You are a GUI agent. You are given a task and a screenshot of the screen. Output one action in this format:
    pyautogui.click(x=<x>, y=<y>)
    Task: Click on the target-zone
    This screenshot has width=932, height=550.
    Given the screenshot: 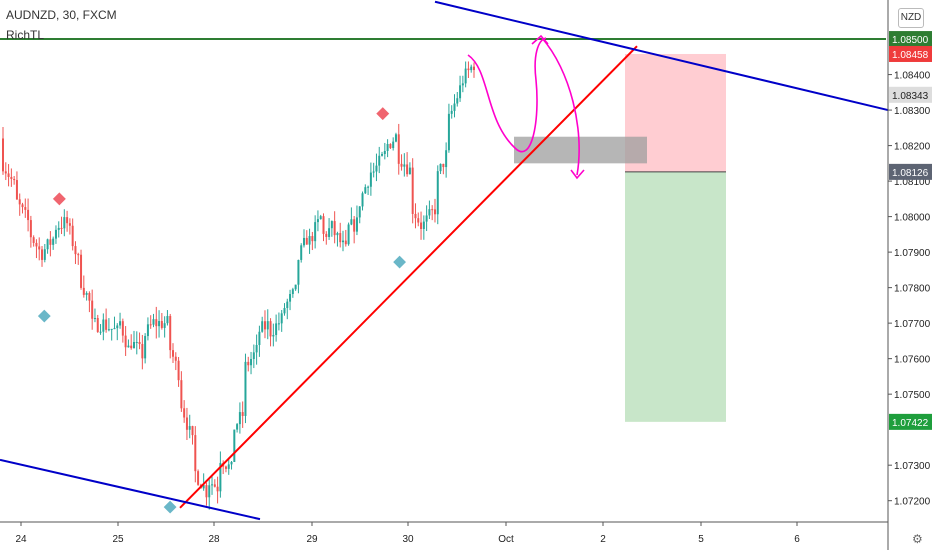 What is the action you would take?
    pyautogui.click(x=675, y=296)
    